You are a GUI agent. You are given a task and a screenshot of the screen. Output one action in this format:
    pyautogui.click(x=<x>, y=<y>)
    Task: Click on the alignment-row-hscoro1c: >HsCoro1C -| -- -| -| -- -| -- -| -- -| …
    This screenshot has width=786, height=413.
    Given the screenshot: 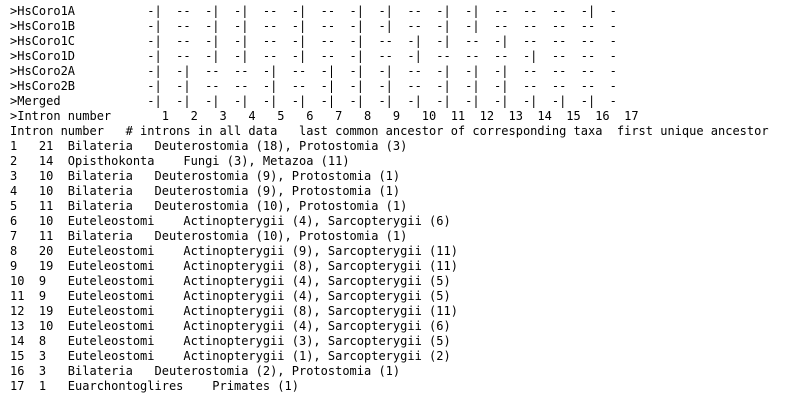 What is the action you would take?
    pyautogui.click(x=313, y=41)
    